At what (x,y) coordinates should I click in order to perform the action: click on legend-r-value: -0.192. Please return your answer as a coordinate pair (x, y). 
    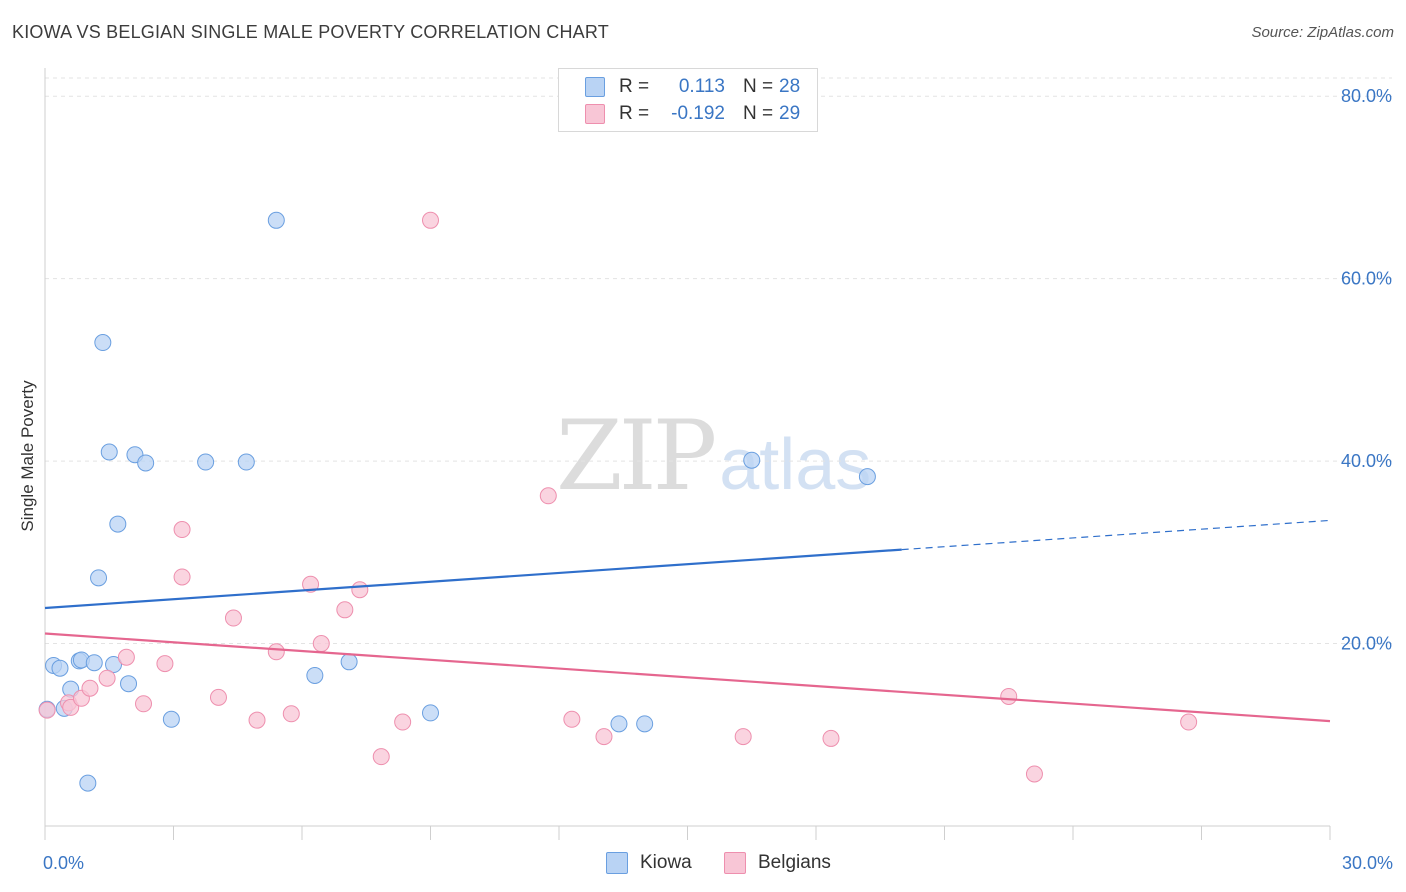
    Looking at the image, I should click on (698, 113).